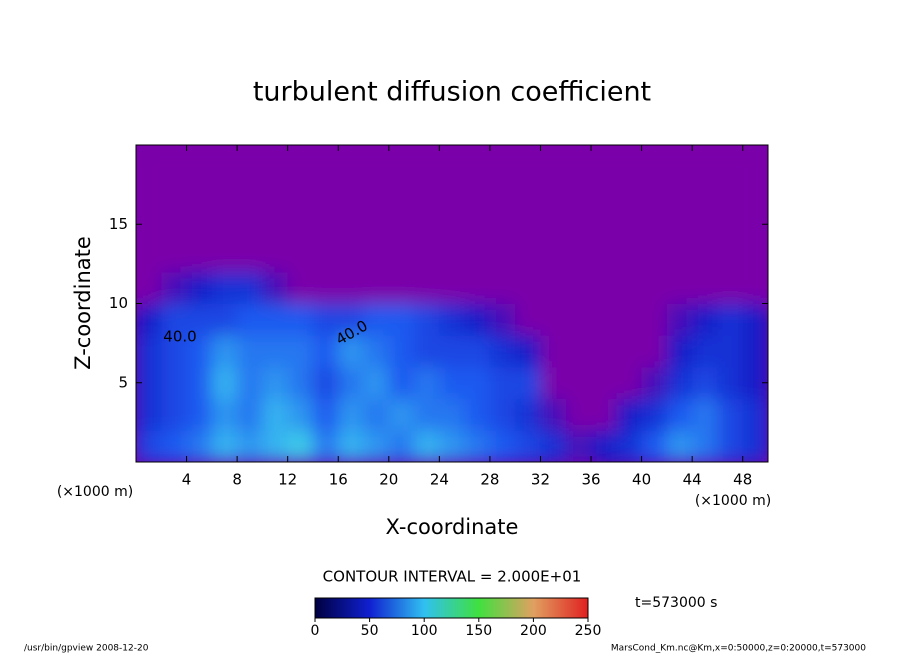 This screenshot has width=904, height=658. I want to click on colorbar-tick-label: 100, so click(424, 631).